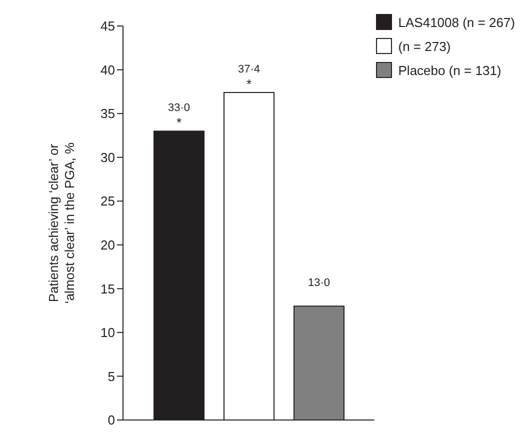 The width and height of the screenshot is (531, 440). I want to click on y-tick-label: 10, so click(107, 332).